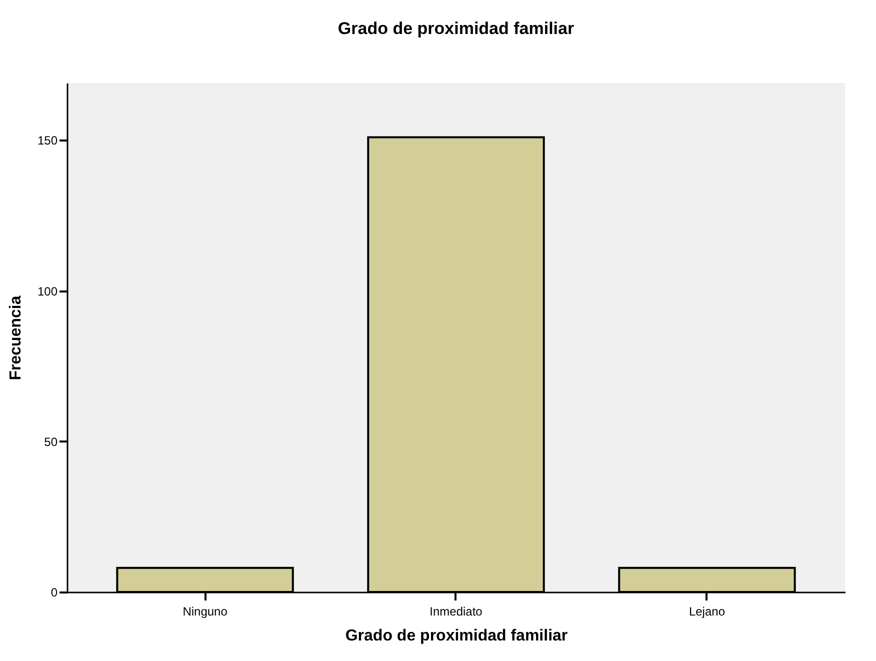  Describe the element at coordinates (456, 611) in the screenshot. I see `x-tick-label: Inmediato` at that location.